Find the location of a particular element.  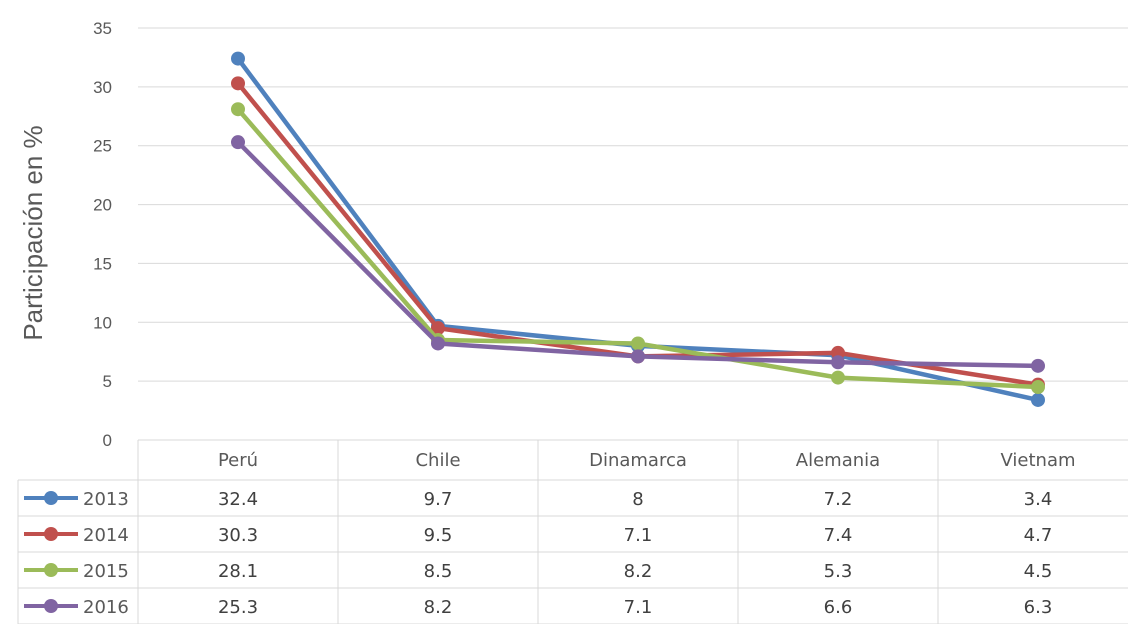

legend-label: 2013 is located at coordinates (106, 499).